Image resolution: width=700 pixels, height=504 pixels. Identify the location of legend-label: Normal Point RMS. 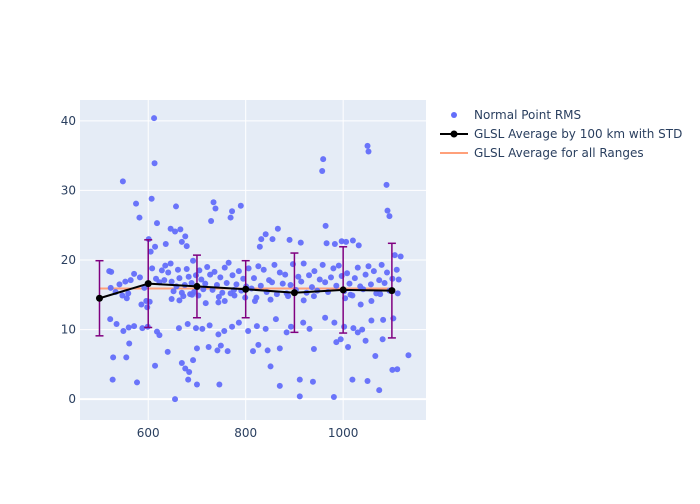
(527, 115).